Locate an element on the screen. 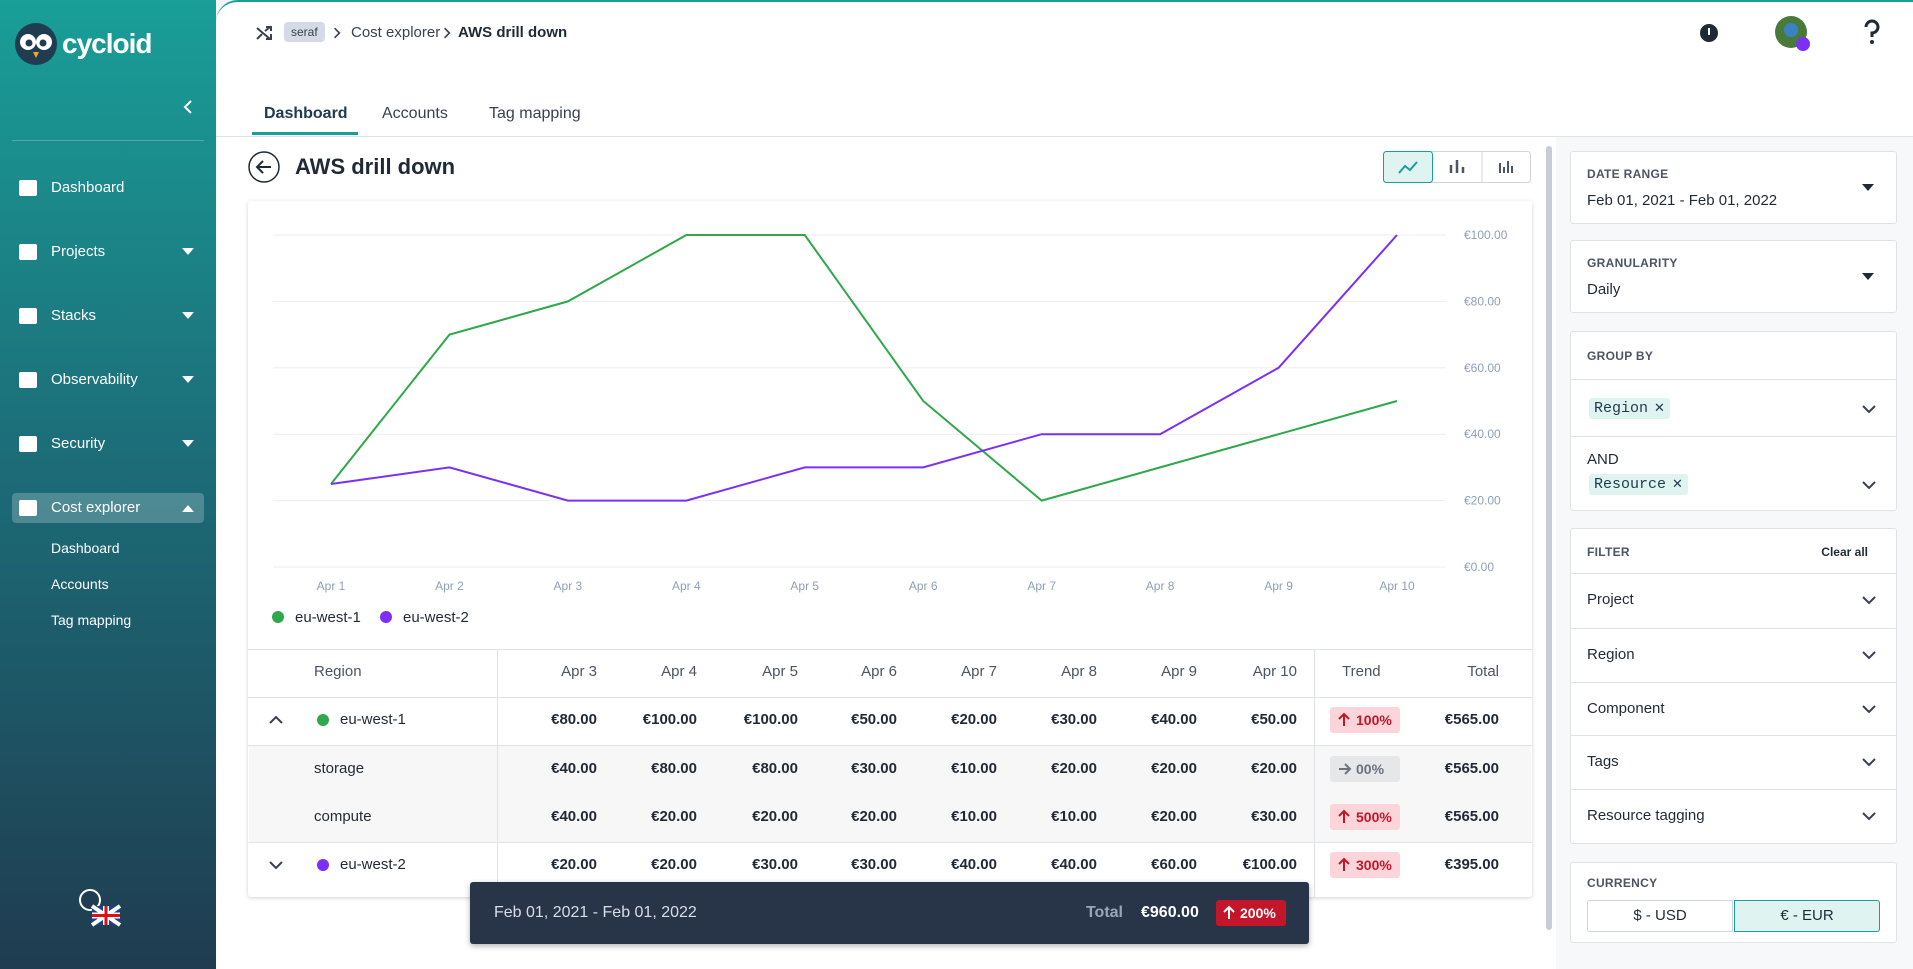  subnav-item: Dashboard is located at coordinates (85, 548).